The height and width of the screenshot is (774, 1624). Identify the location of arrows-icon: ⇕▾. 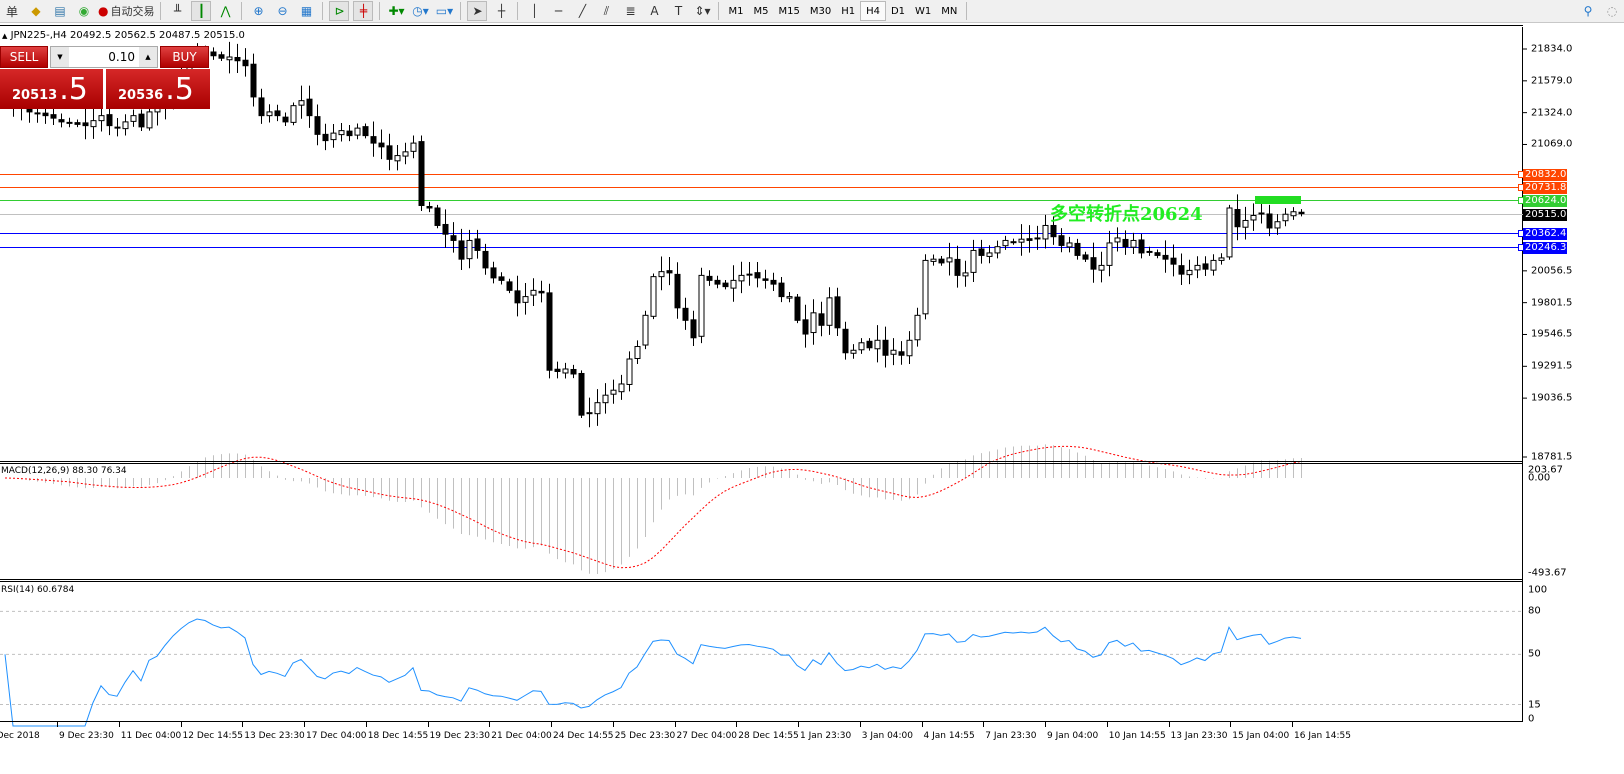
(702, 11).